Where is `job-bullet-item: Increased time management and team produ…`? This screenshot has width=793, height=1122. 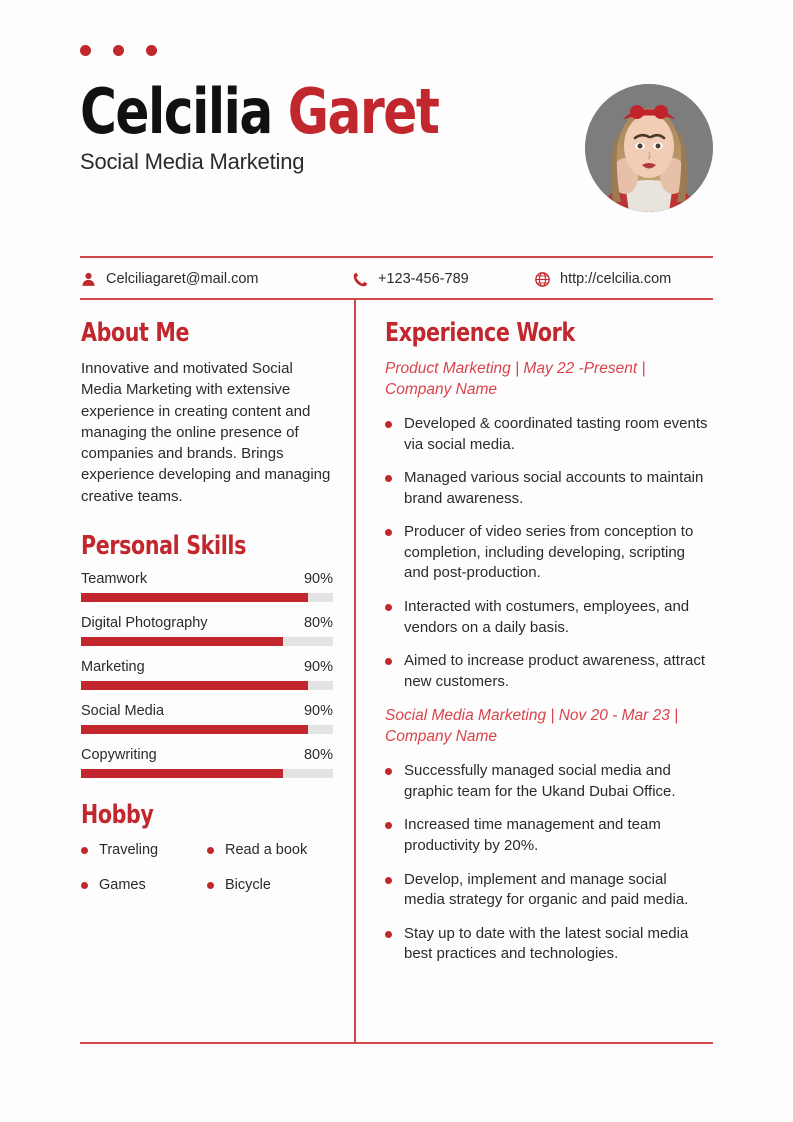 job-bullet-item: Increased time management and team produ… is located at coordinates (548, 835).